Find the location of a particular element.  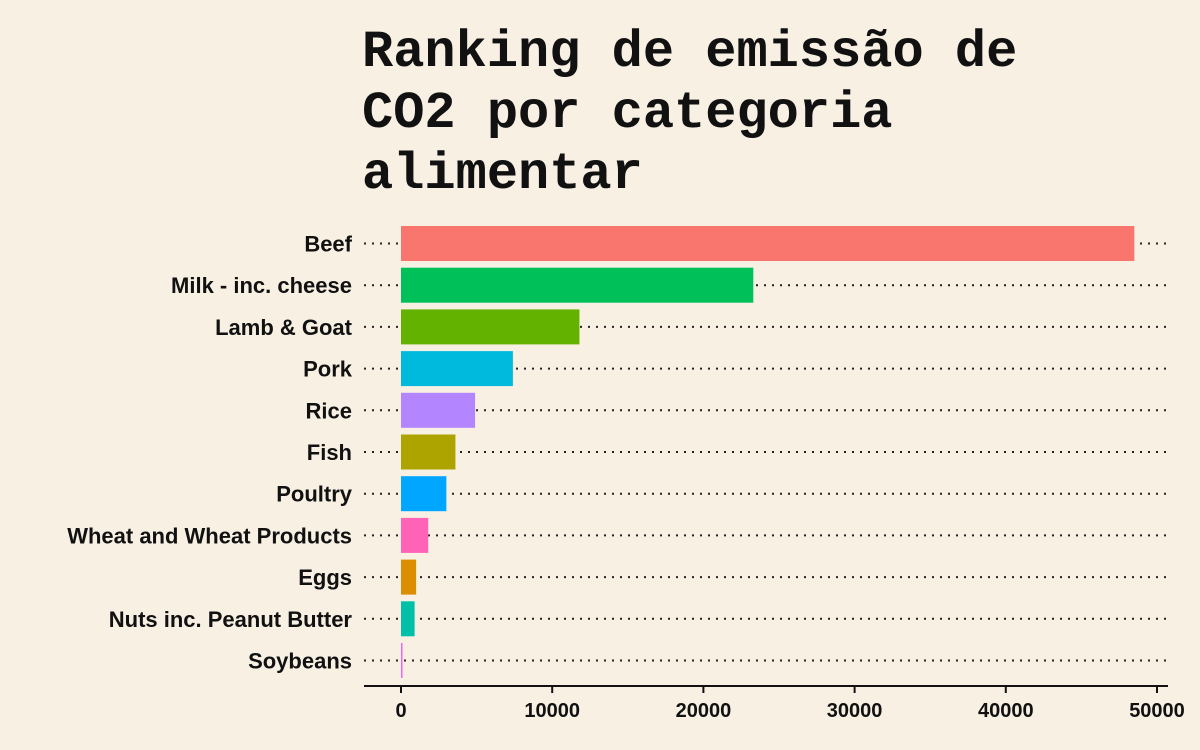

x-tick-label-0: 0 is located at coordinates (400, 711).